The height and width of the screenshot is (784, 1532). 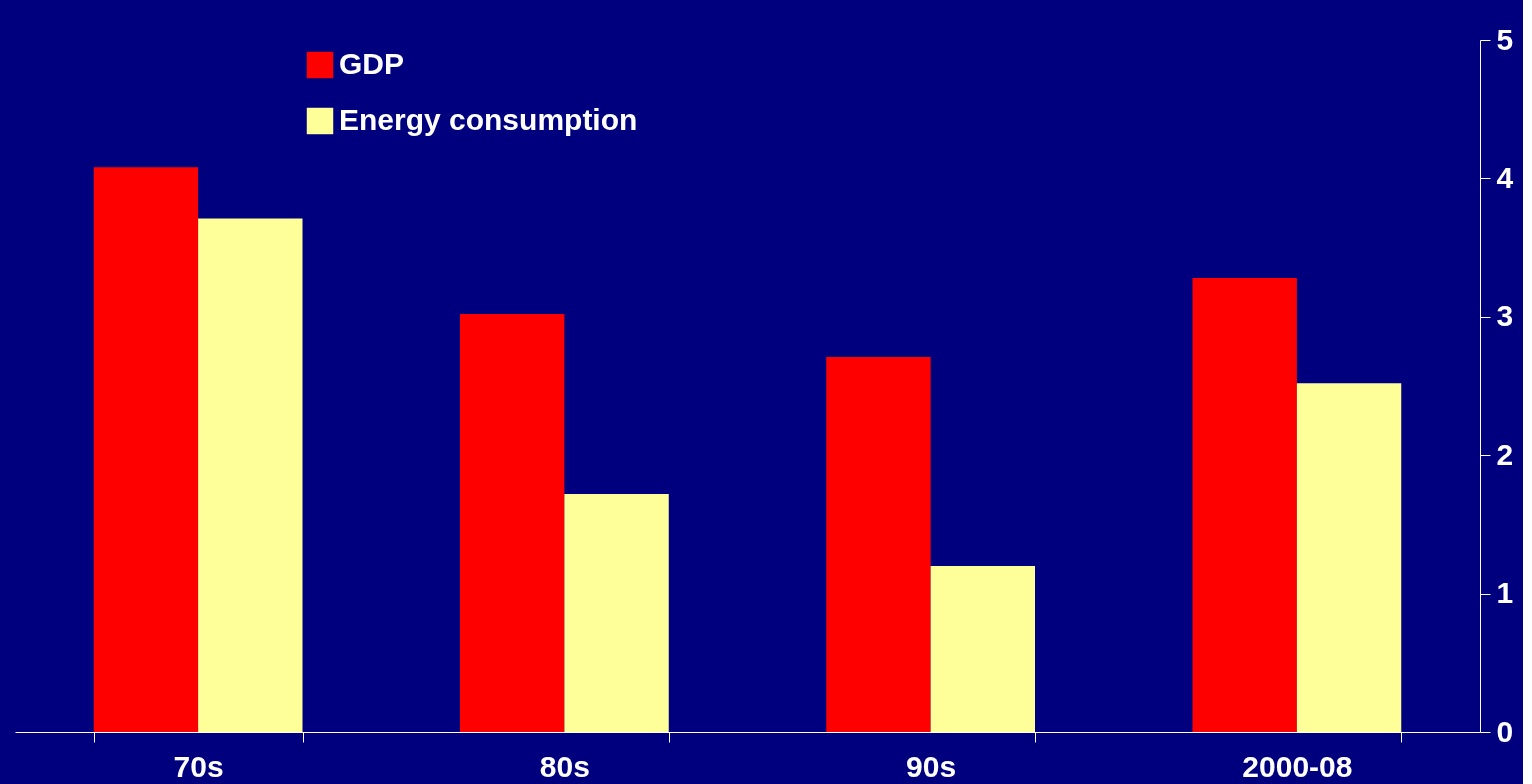 I want to click on x-tick-label: 2000-08, so click(x=1297, y=766).